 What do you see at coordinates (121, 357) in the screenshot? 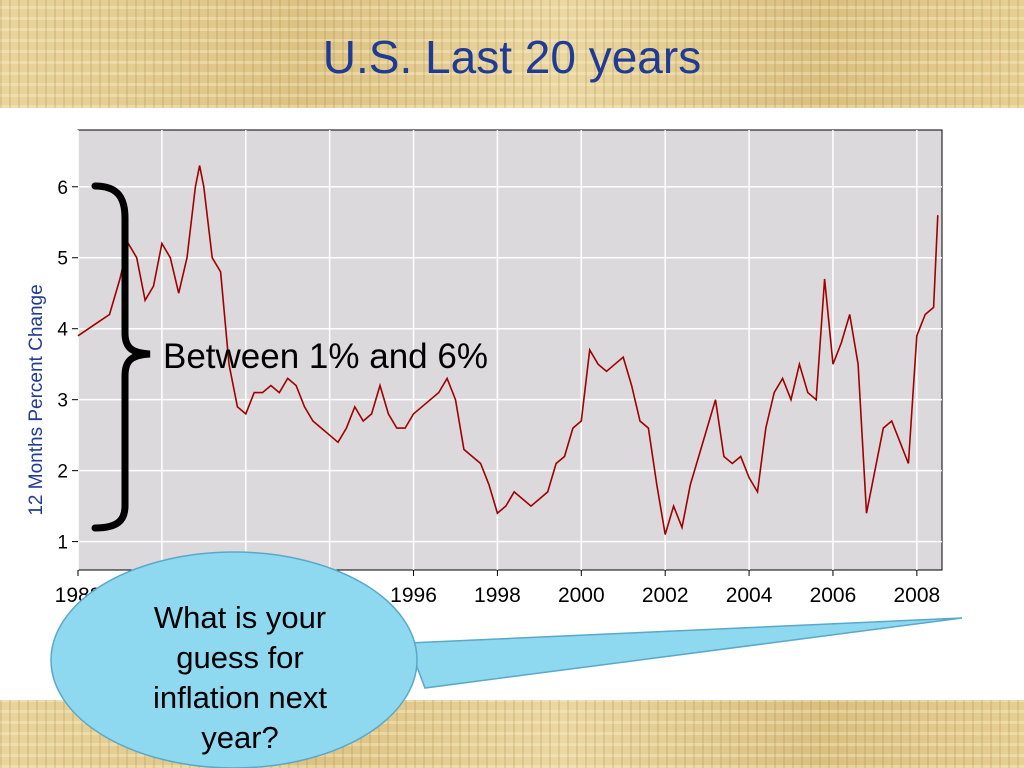
I see `curly-brace-annotation` at bounding box center [121, 357].